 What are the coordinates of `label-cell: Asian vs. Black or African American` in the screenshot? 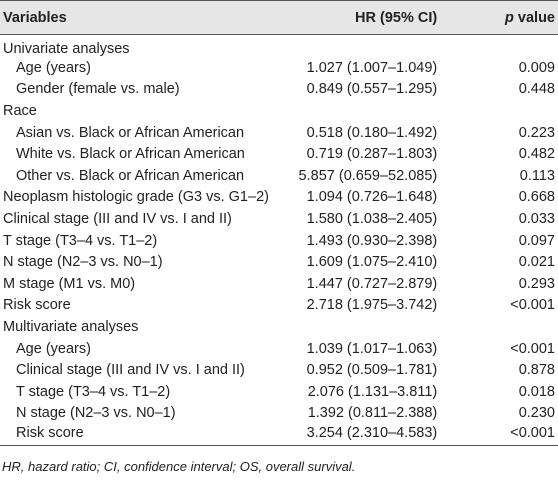 It's located at (130, 132).